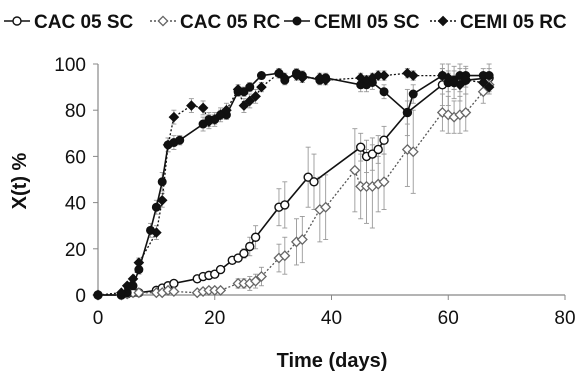 Image resolution: width=580 pixels, height=376 pixels. Describe the element at coordinates (564, 318) in the screenshot. I see `x-tick-label: 80` at that location.